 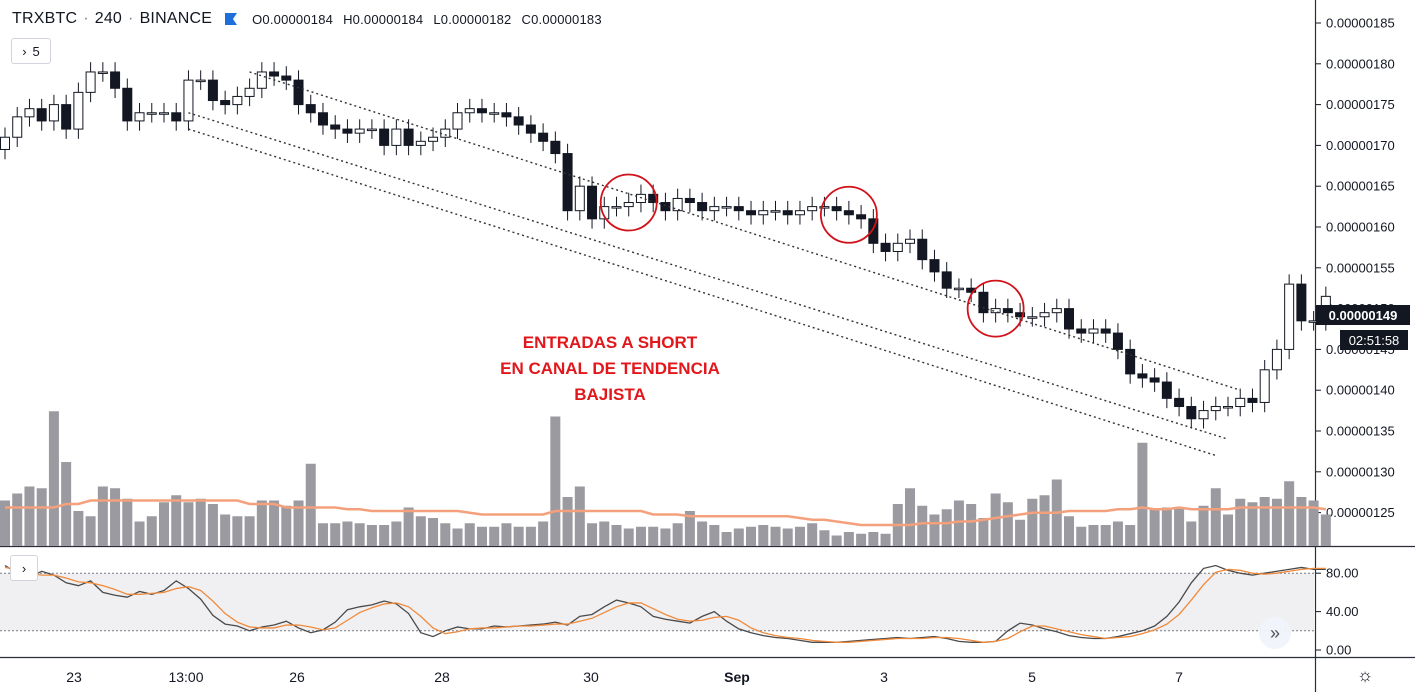 I want to click on oscillator-toggle-button: ›, so click(x=24, y=568).